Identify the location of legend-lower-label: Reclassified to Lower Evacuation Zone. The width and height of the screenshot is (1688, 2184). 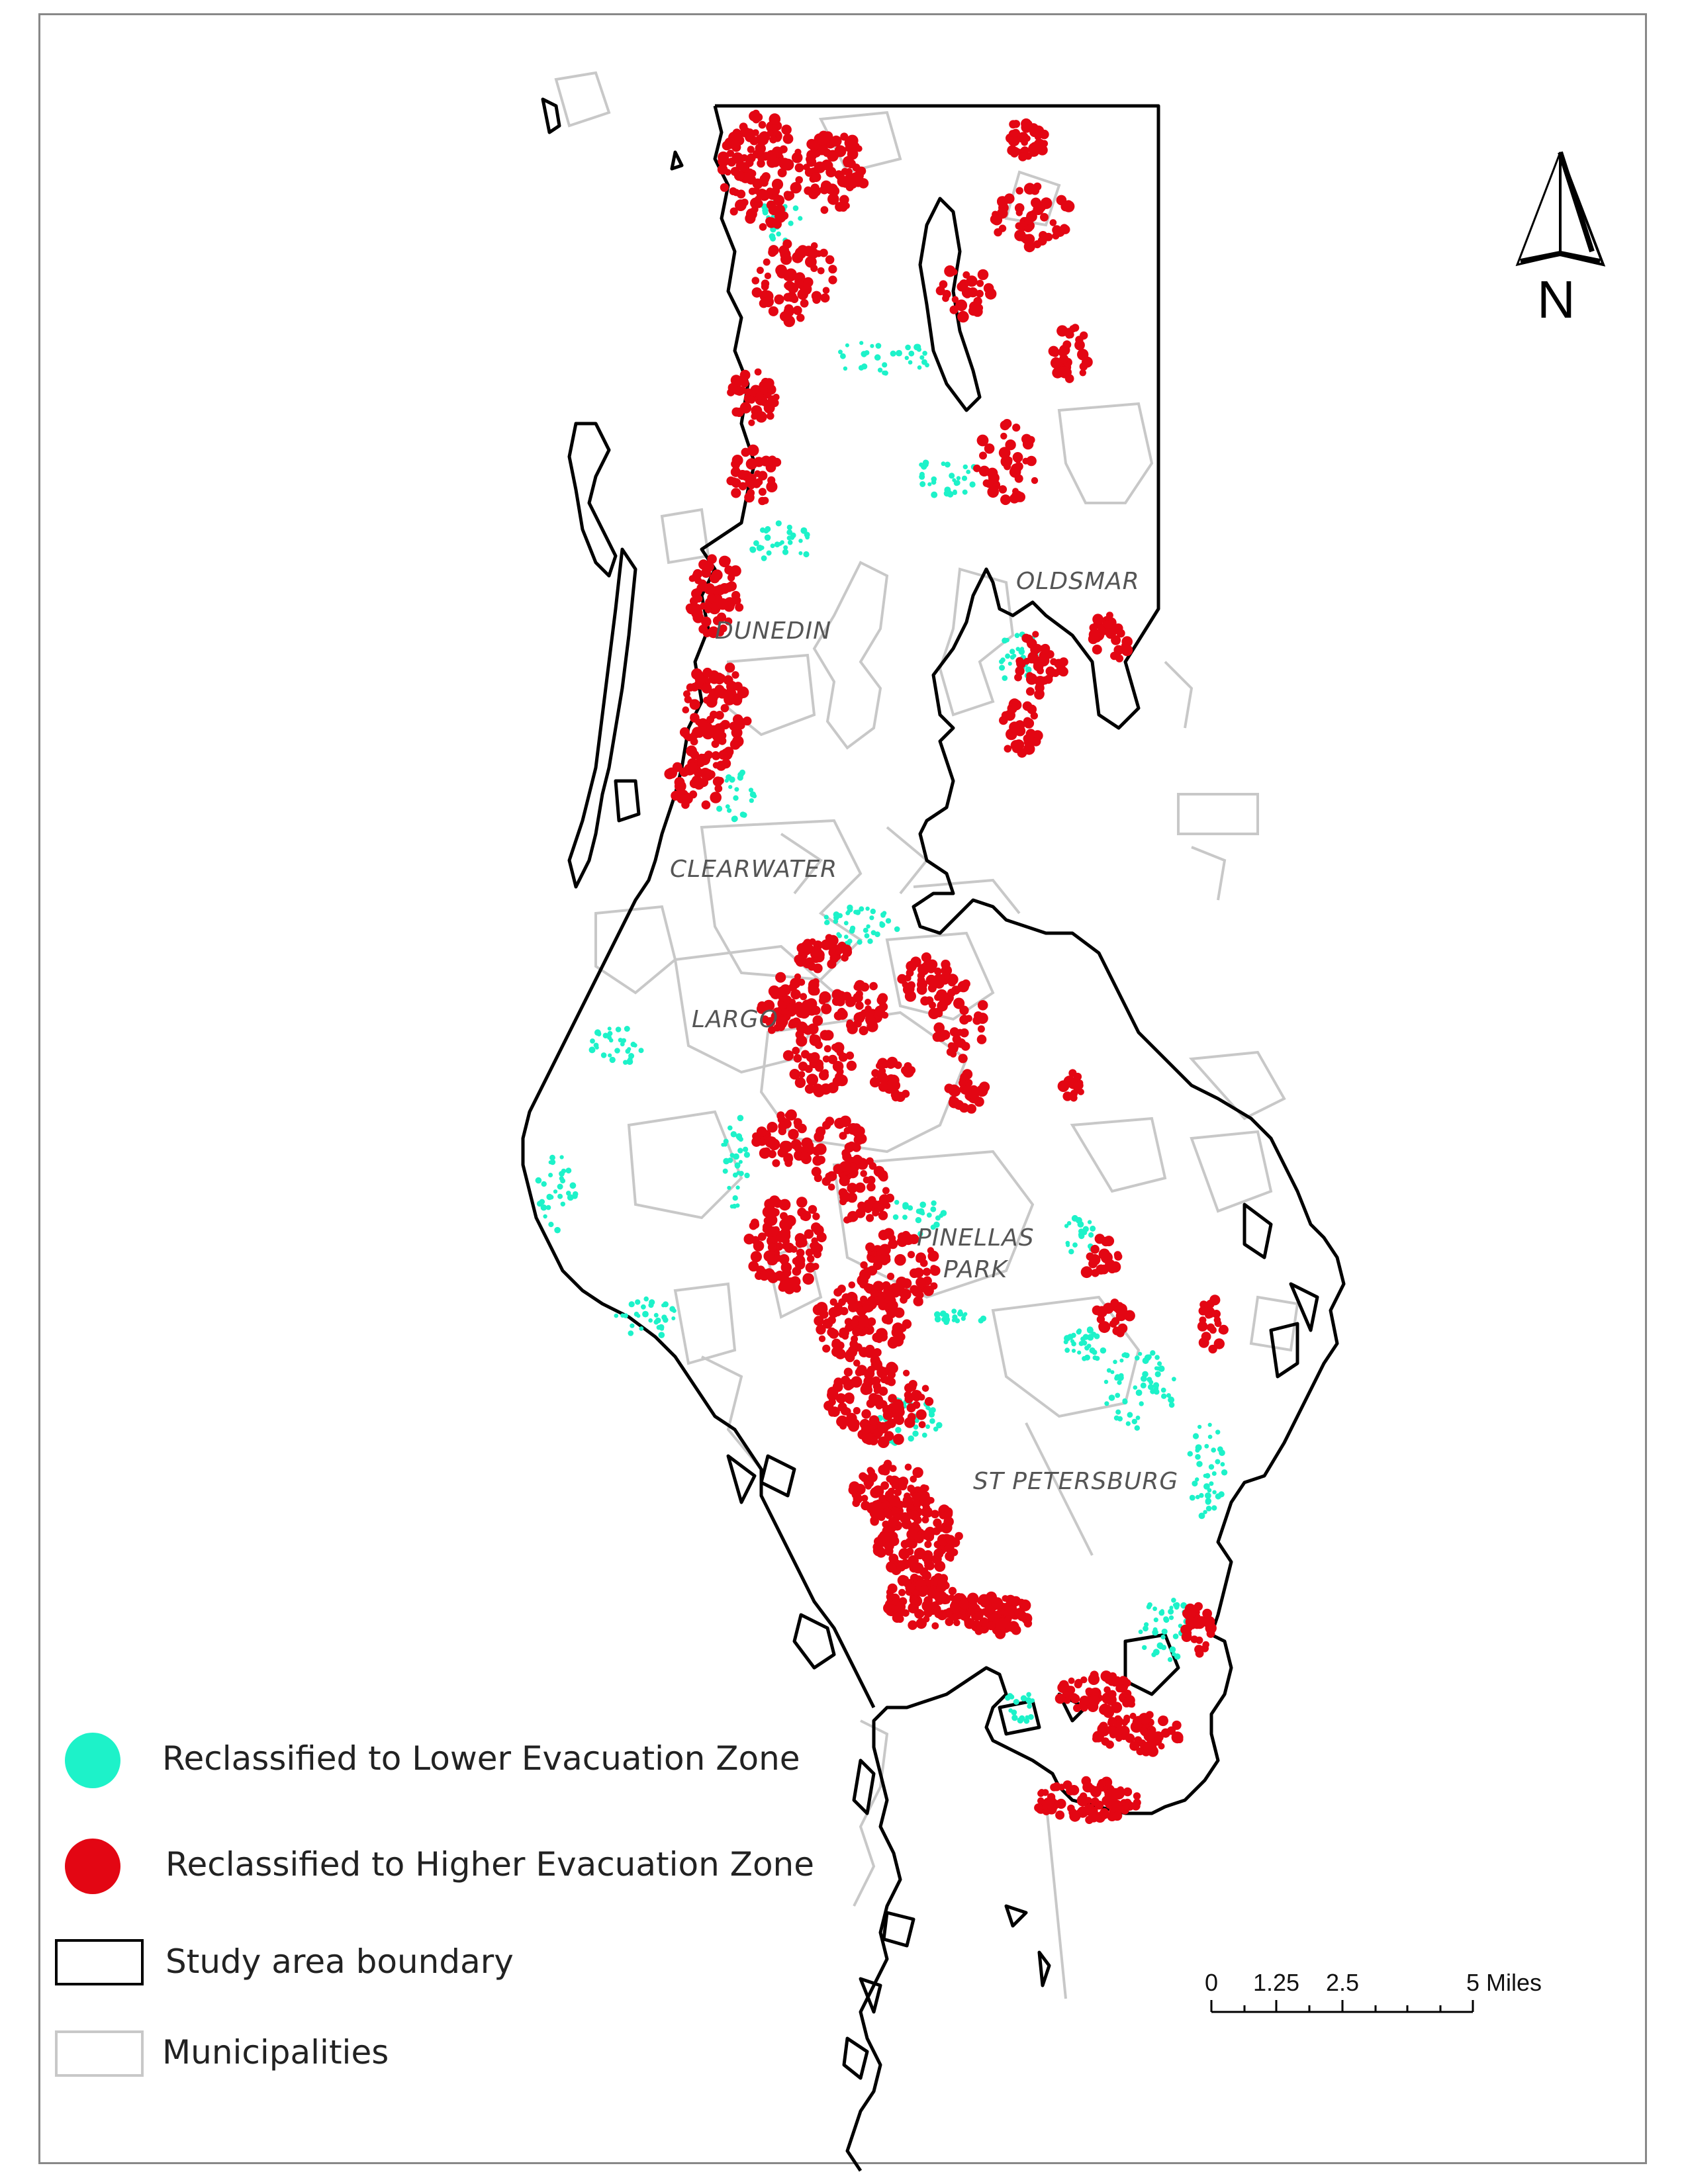
(481, 1758).